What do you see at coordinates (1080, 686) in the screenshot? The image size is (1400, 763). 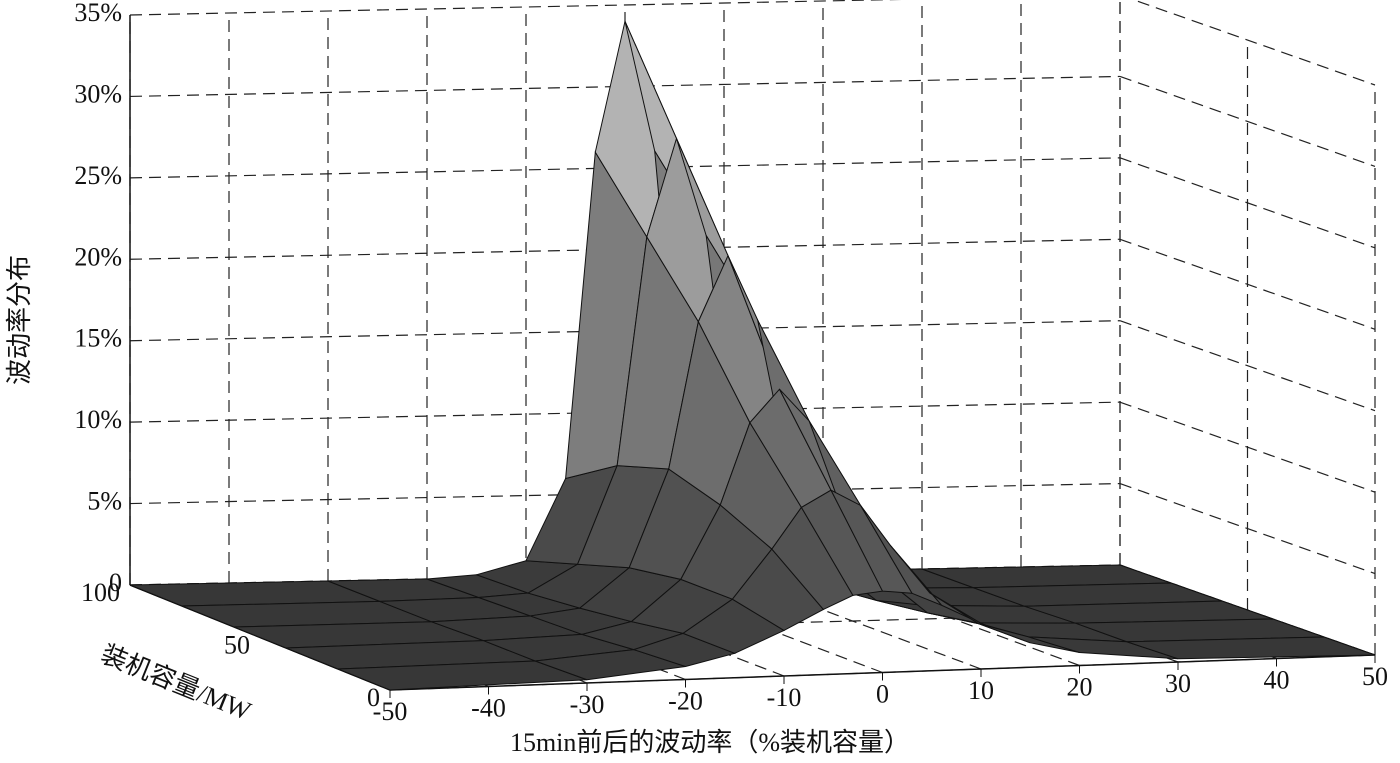 I see `x-tick-label: 20` at bounding box center [1080, 686].